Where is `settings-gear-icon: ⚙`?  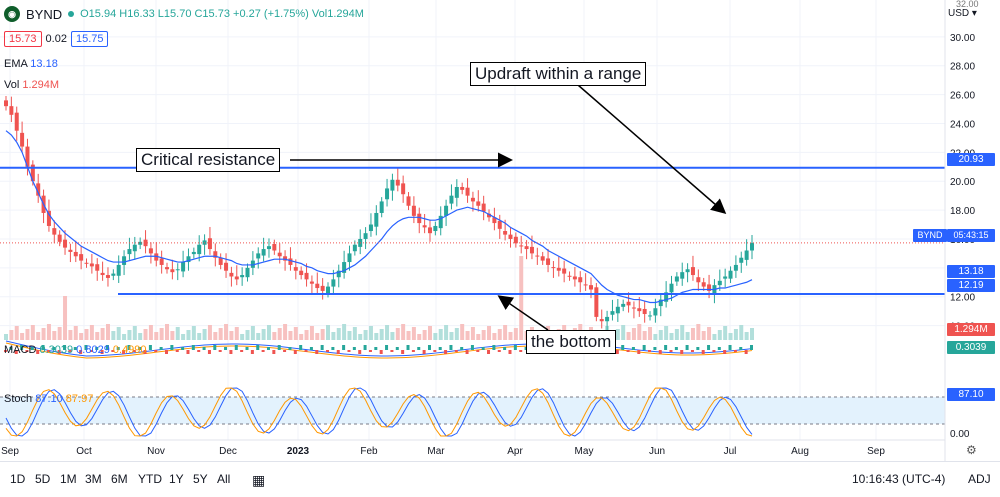
settings-gear-icon: ⚙ is located at coordinates (971, 450).